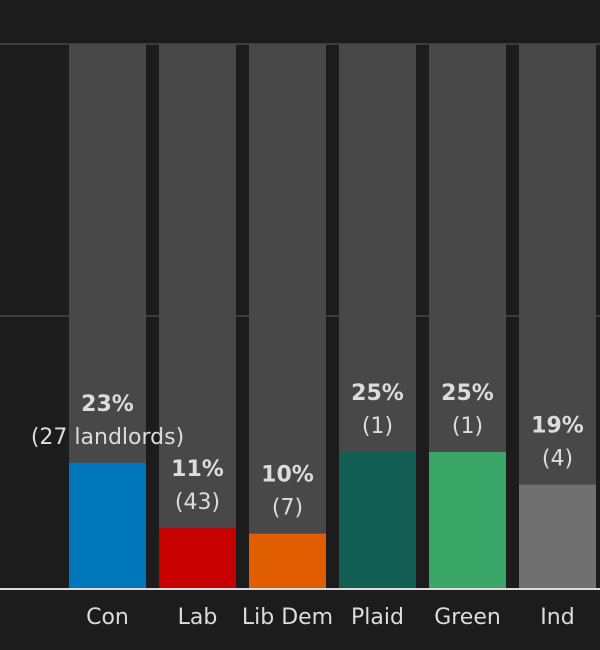 This screenshot has width=600, height=650. What do you see at coordinates (197, 558) in the screenshot?
I see `bar-lab` at bounding box center [197, 558].